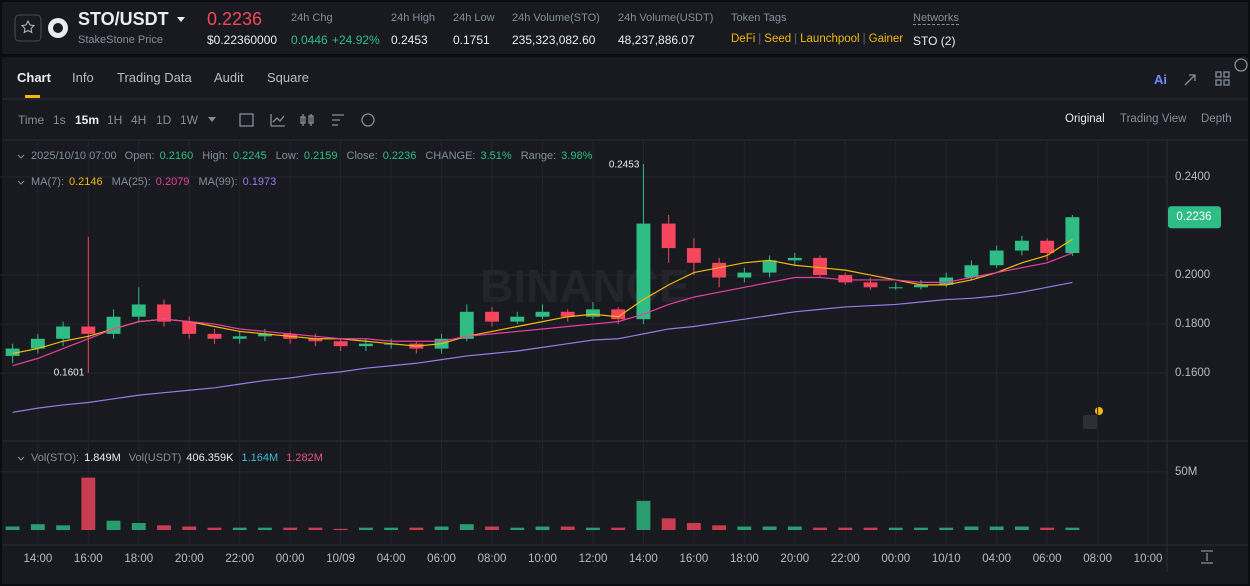 Image resolution: width=1250 pixels, height=586 pixels. I want to click on ai-button: Ai, so click(1160, 79).